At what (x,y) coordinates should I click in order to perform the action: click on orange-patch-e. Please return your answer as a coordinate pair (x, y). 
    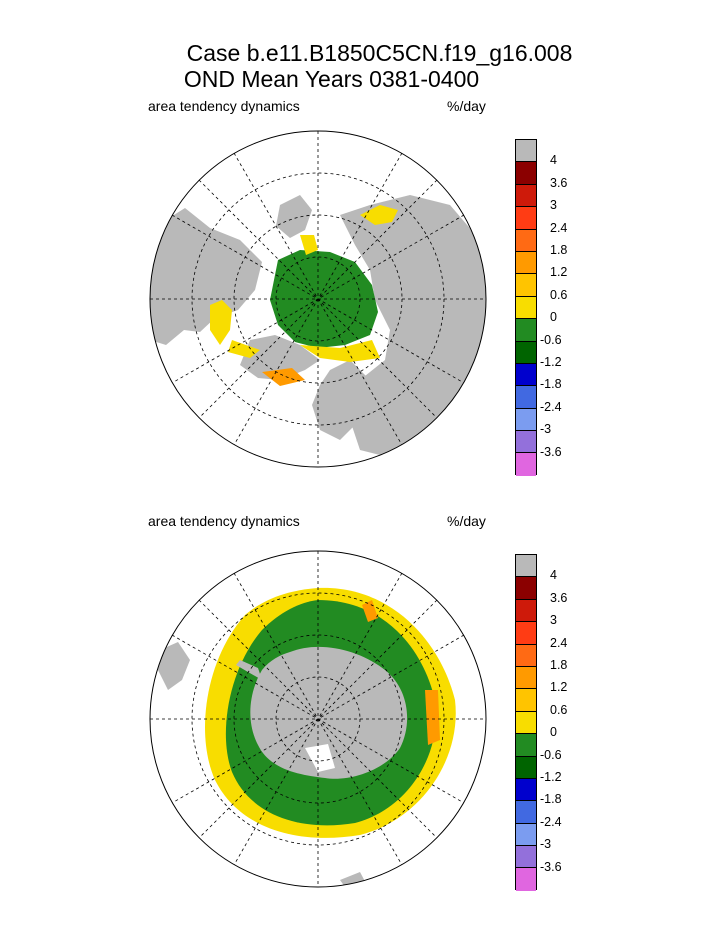
    Looking at the image, I should click on (432, 717).